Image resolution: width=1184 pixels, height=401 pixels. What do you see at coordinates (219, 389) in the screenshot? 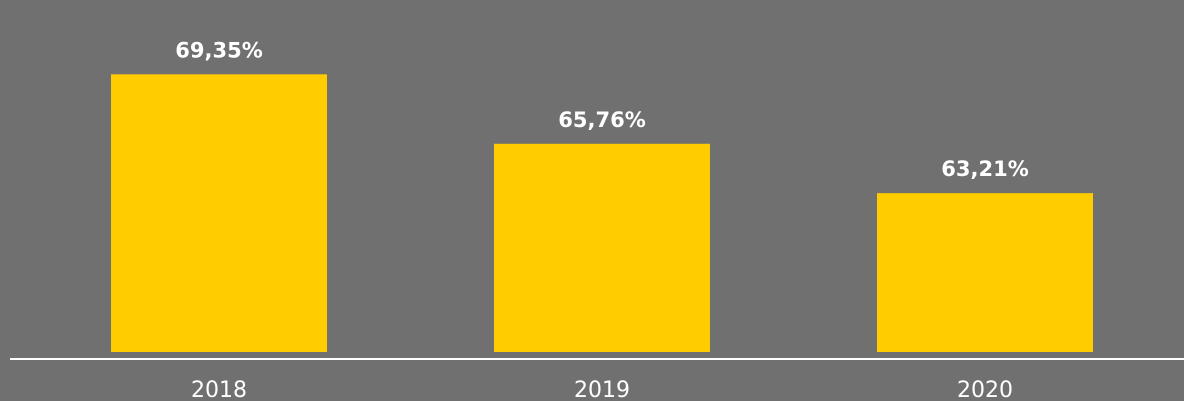
I see `x-tick-label-2018: 2018` at bounding box center [219, 389].